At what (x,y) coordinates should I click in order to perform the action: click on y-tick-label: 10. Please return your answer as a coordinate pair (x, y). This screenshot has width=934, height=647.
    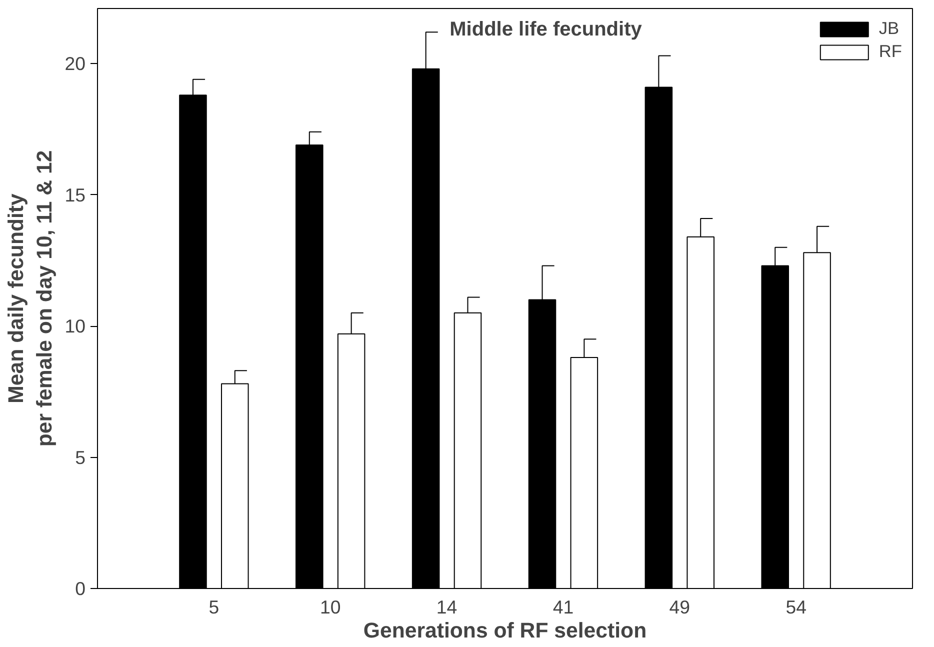
    Looking at the image, I should click on (75, 326).